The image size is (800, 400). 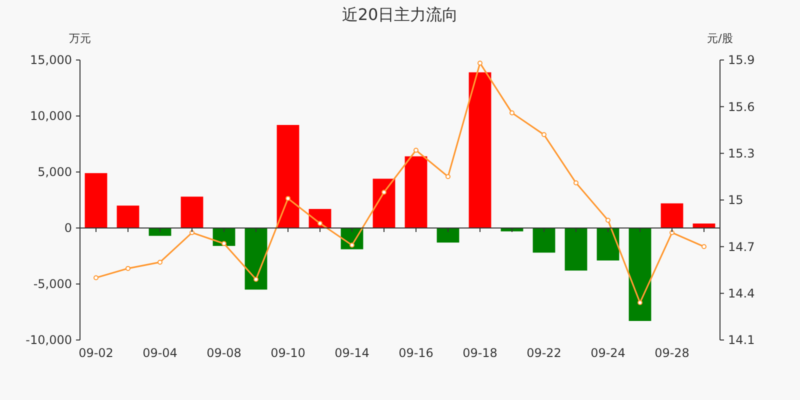 What do you see at coordinates (741, 153) in the screenshot?
I see `y2-tick-label: 15.3` at bounding box center [741, 153].